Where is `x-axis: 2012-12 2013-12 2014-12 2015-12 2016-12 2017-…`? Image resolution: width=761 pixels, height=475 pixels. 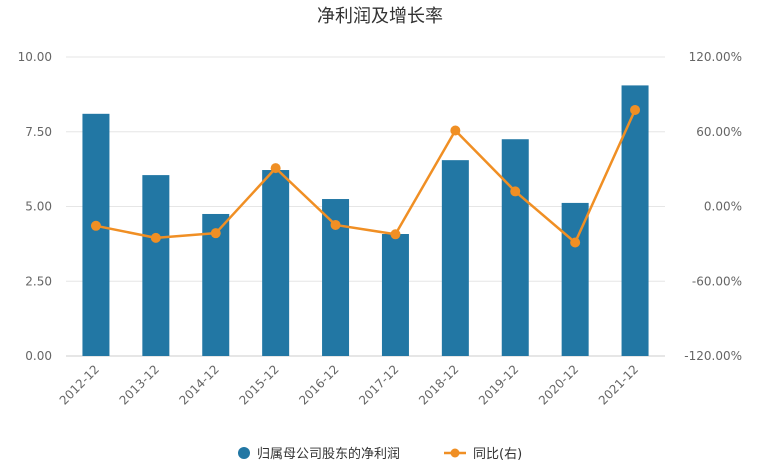
x-axis: 2012-12 2013-12 2014-12 2015-12 2016-12 2017-… is located at coordinates (349, 384).